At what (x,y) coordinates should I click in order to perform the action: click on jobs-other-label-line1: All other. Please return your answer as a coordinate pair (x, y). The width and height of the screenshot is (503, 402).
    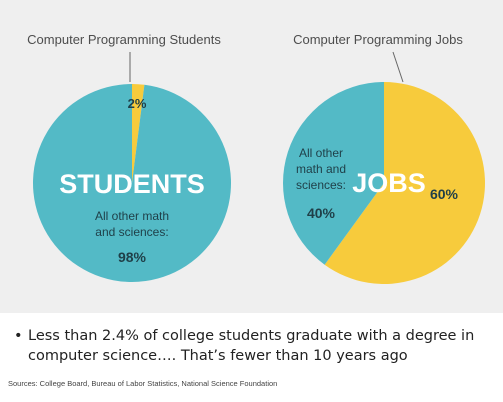
    Looking at the image, I should click on (321, 153).